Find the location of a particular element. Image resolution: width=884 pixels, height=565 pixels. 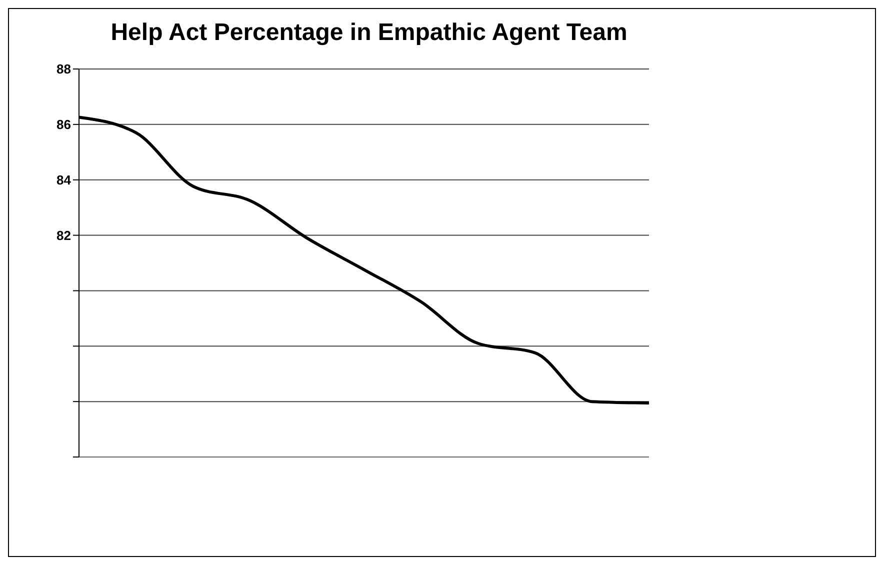

y-tick-label: 84 is located at coordinates (64, 180).